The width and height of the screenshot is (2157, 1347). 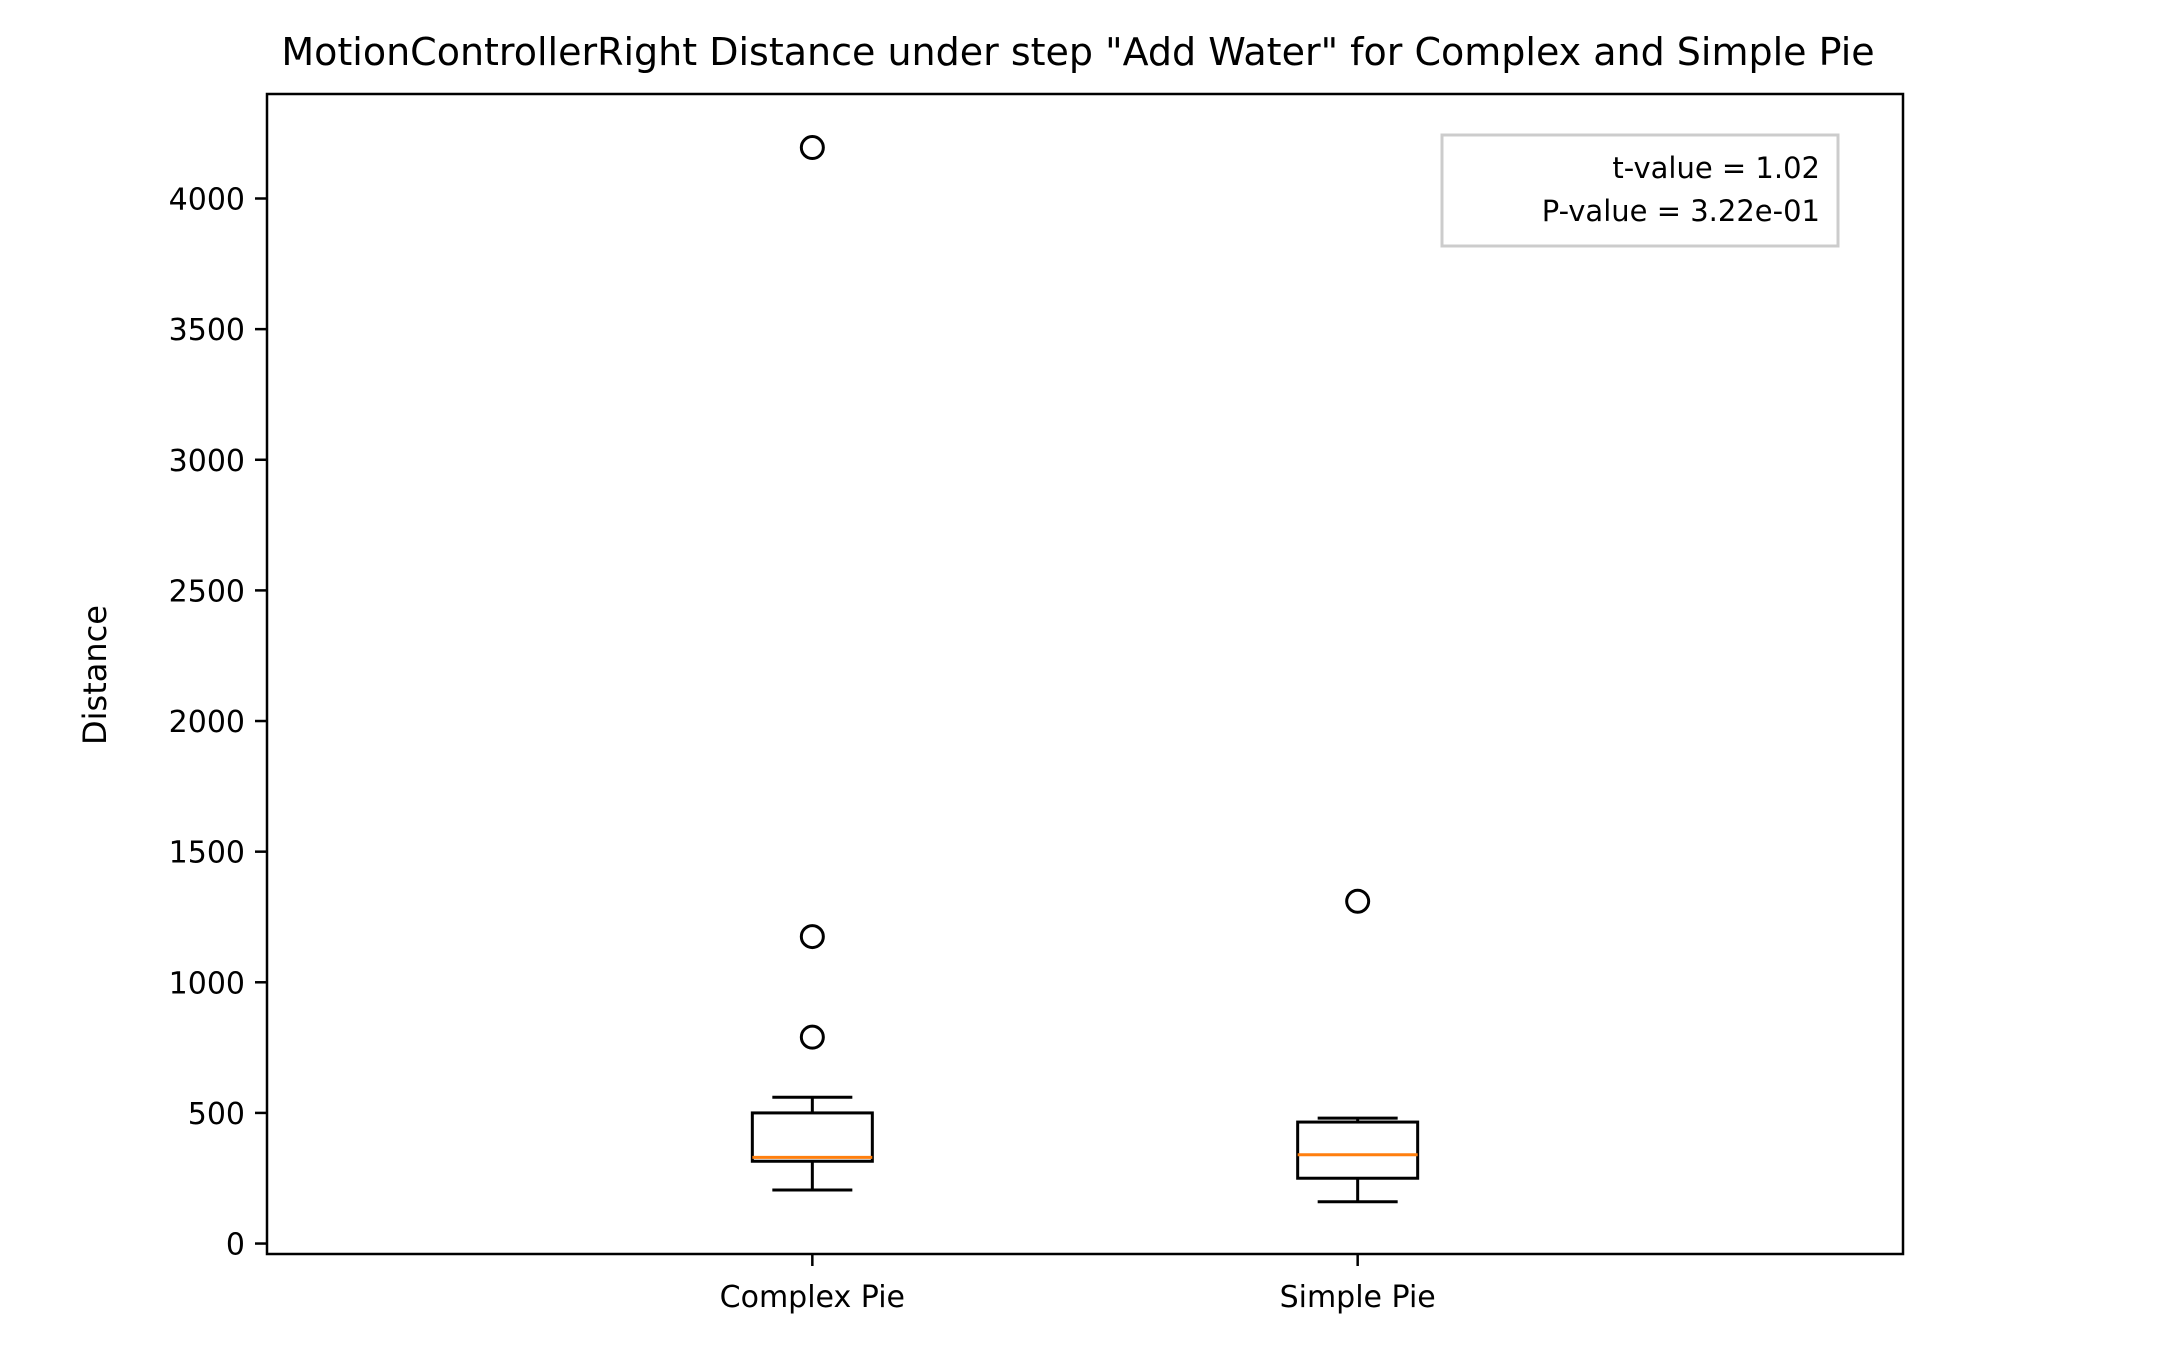 I want to click on x-tick-label: Complex Pie, so click(x=812, y=1297).